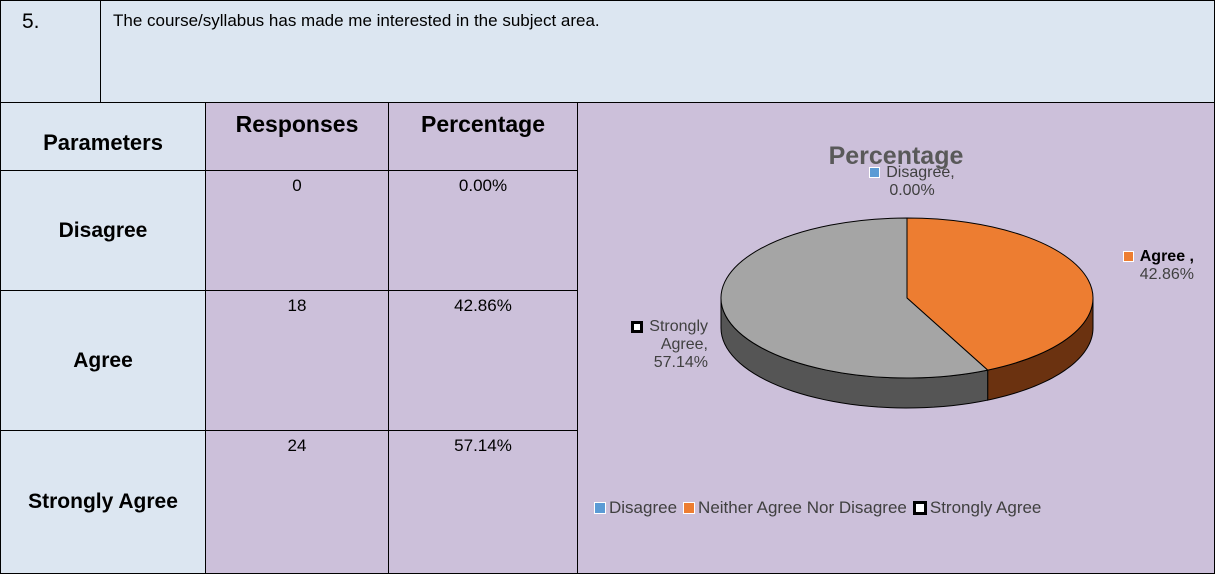  I want to click on legend-item: Disagree, so click(635, 508).